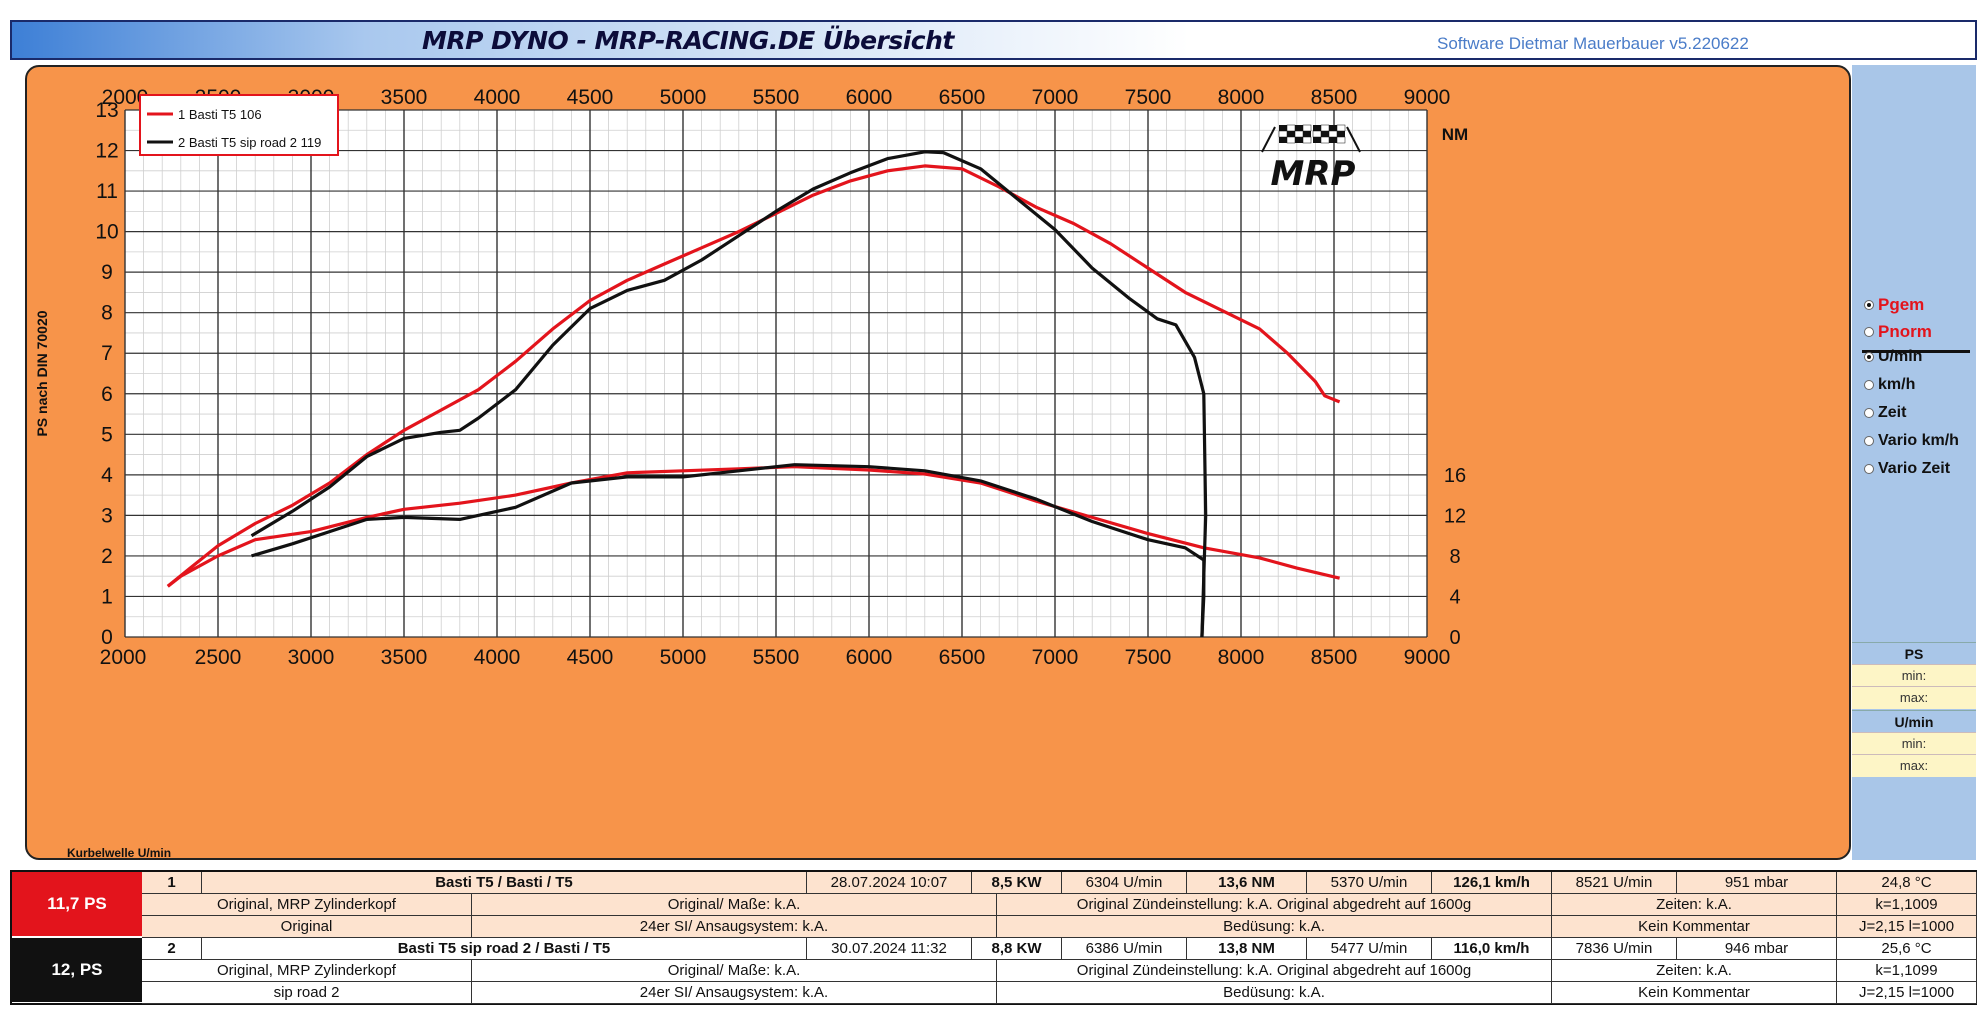 The width and height of the screenshot is (1987, 1019). What do you see at coordinates (1017, 949) in the screenshot?
I see `result-cell: 8,8 KW` at bounding box center [1017, 949].